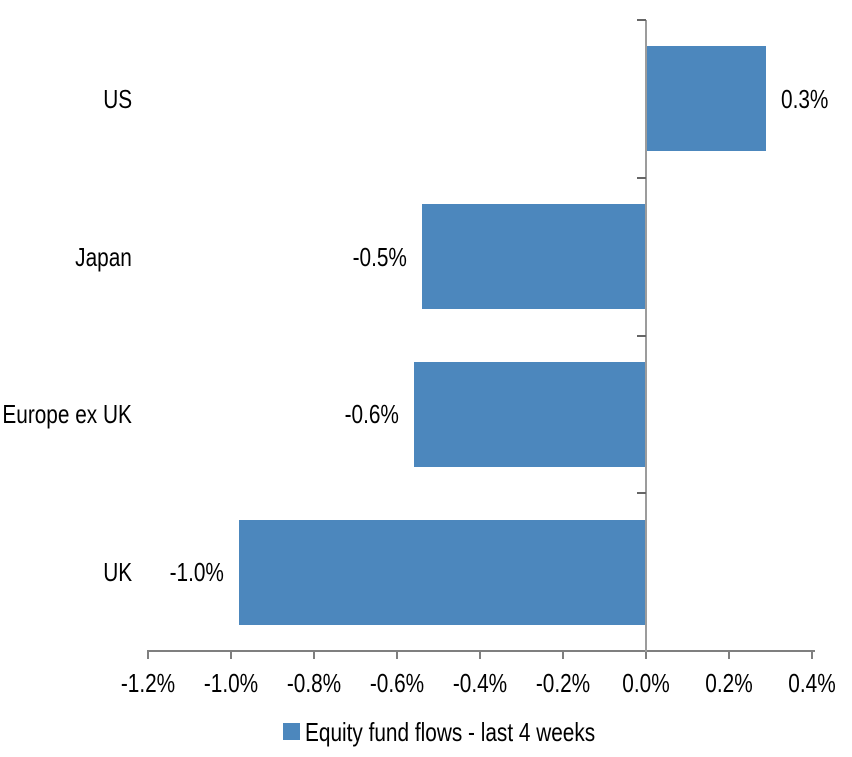 The height and width of the screenshot is (757, 852). What do you see at coordinates (442, 572) in the screenshot?
I see `bar-uk` at bounding box center [442, 572].